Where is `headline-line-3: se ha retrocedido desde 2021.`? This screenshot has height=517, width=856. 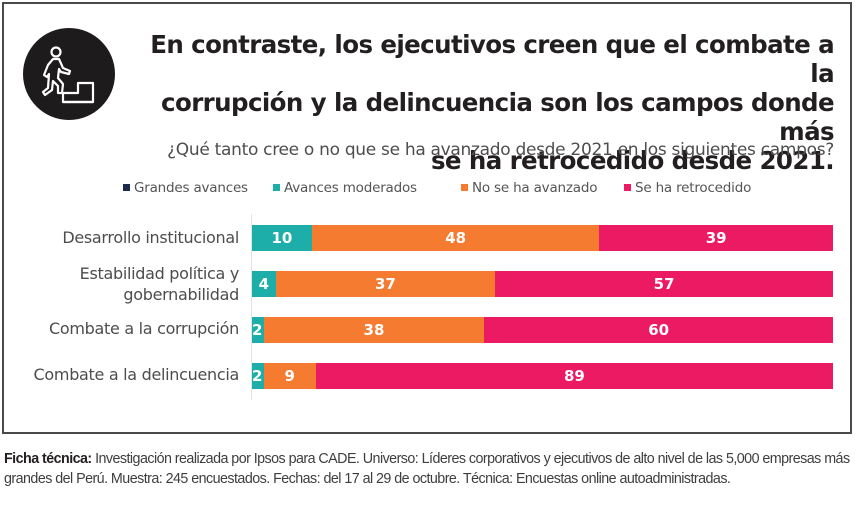 headline-line-3: se ha retrocedido desde 2021. is located at coordinates (632, 160).